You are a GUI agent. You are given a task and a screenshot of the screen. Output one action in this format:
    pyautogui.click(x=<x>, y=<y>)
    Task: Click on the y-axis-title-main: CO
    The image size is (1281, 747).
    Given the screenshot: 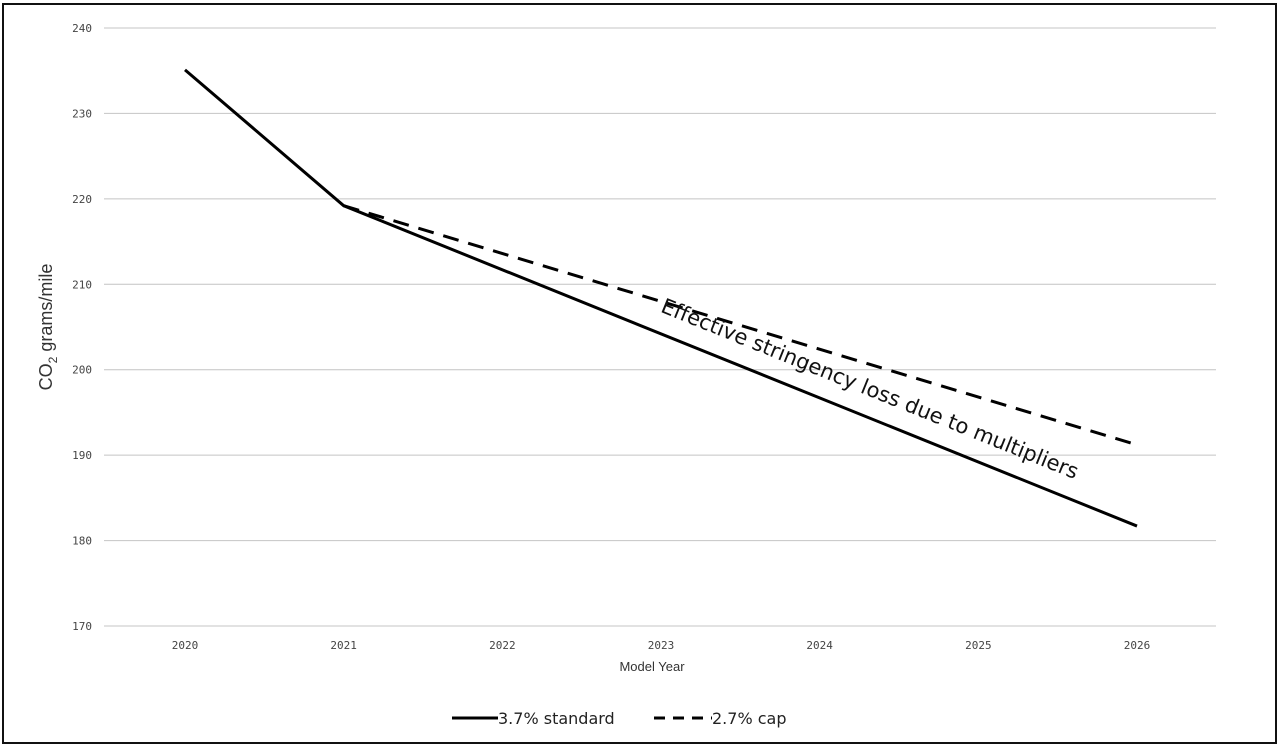 What is the action you would take?
    pyautogui.click(x=46, y=376)
    